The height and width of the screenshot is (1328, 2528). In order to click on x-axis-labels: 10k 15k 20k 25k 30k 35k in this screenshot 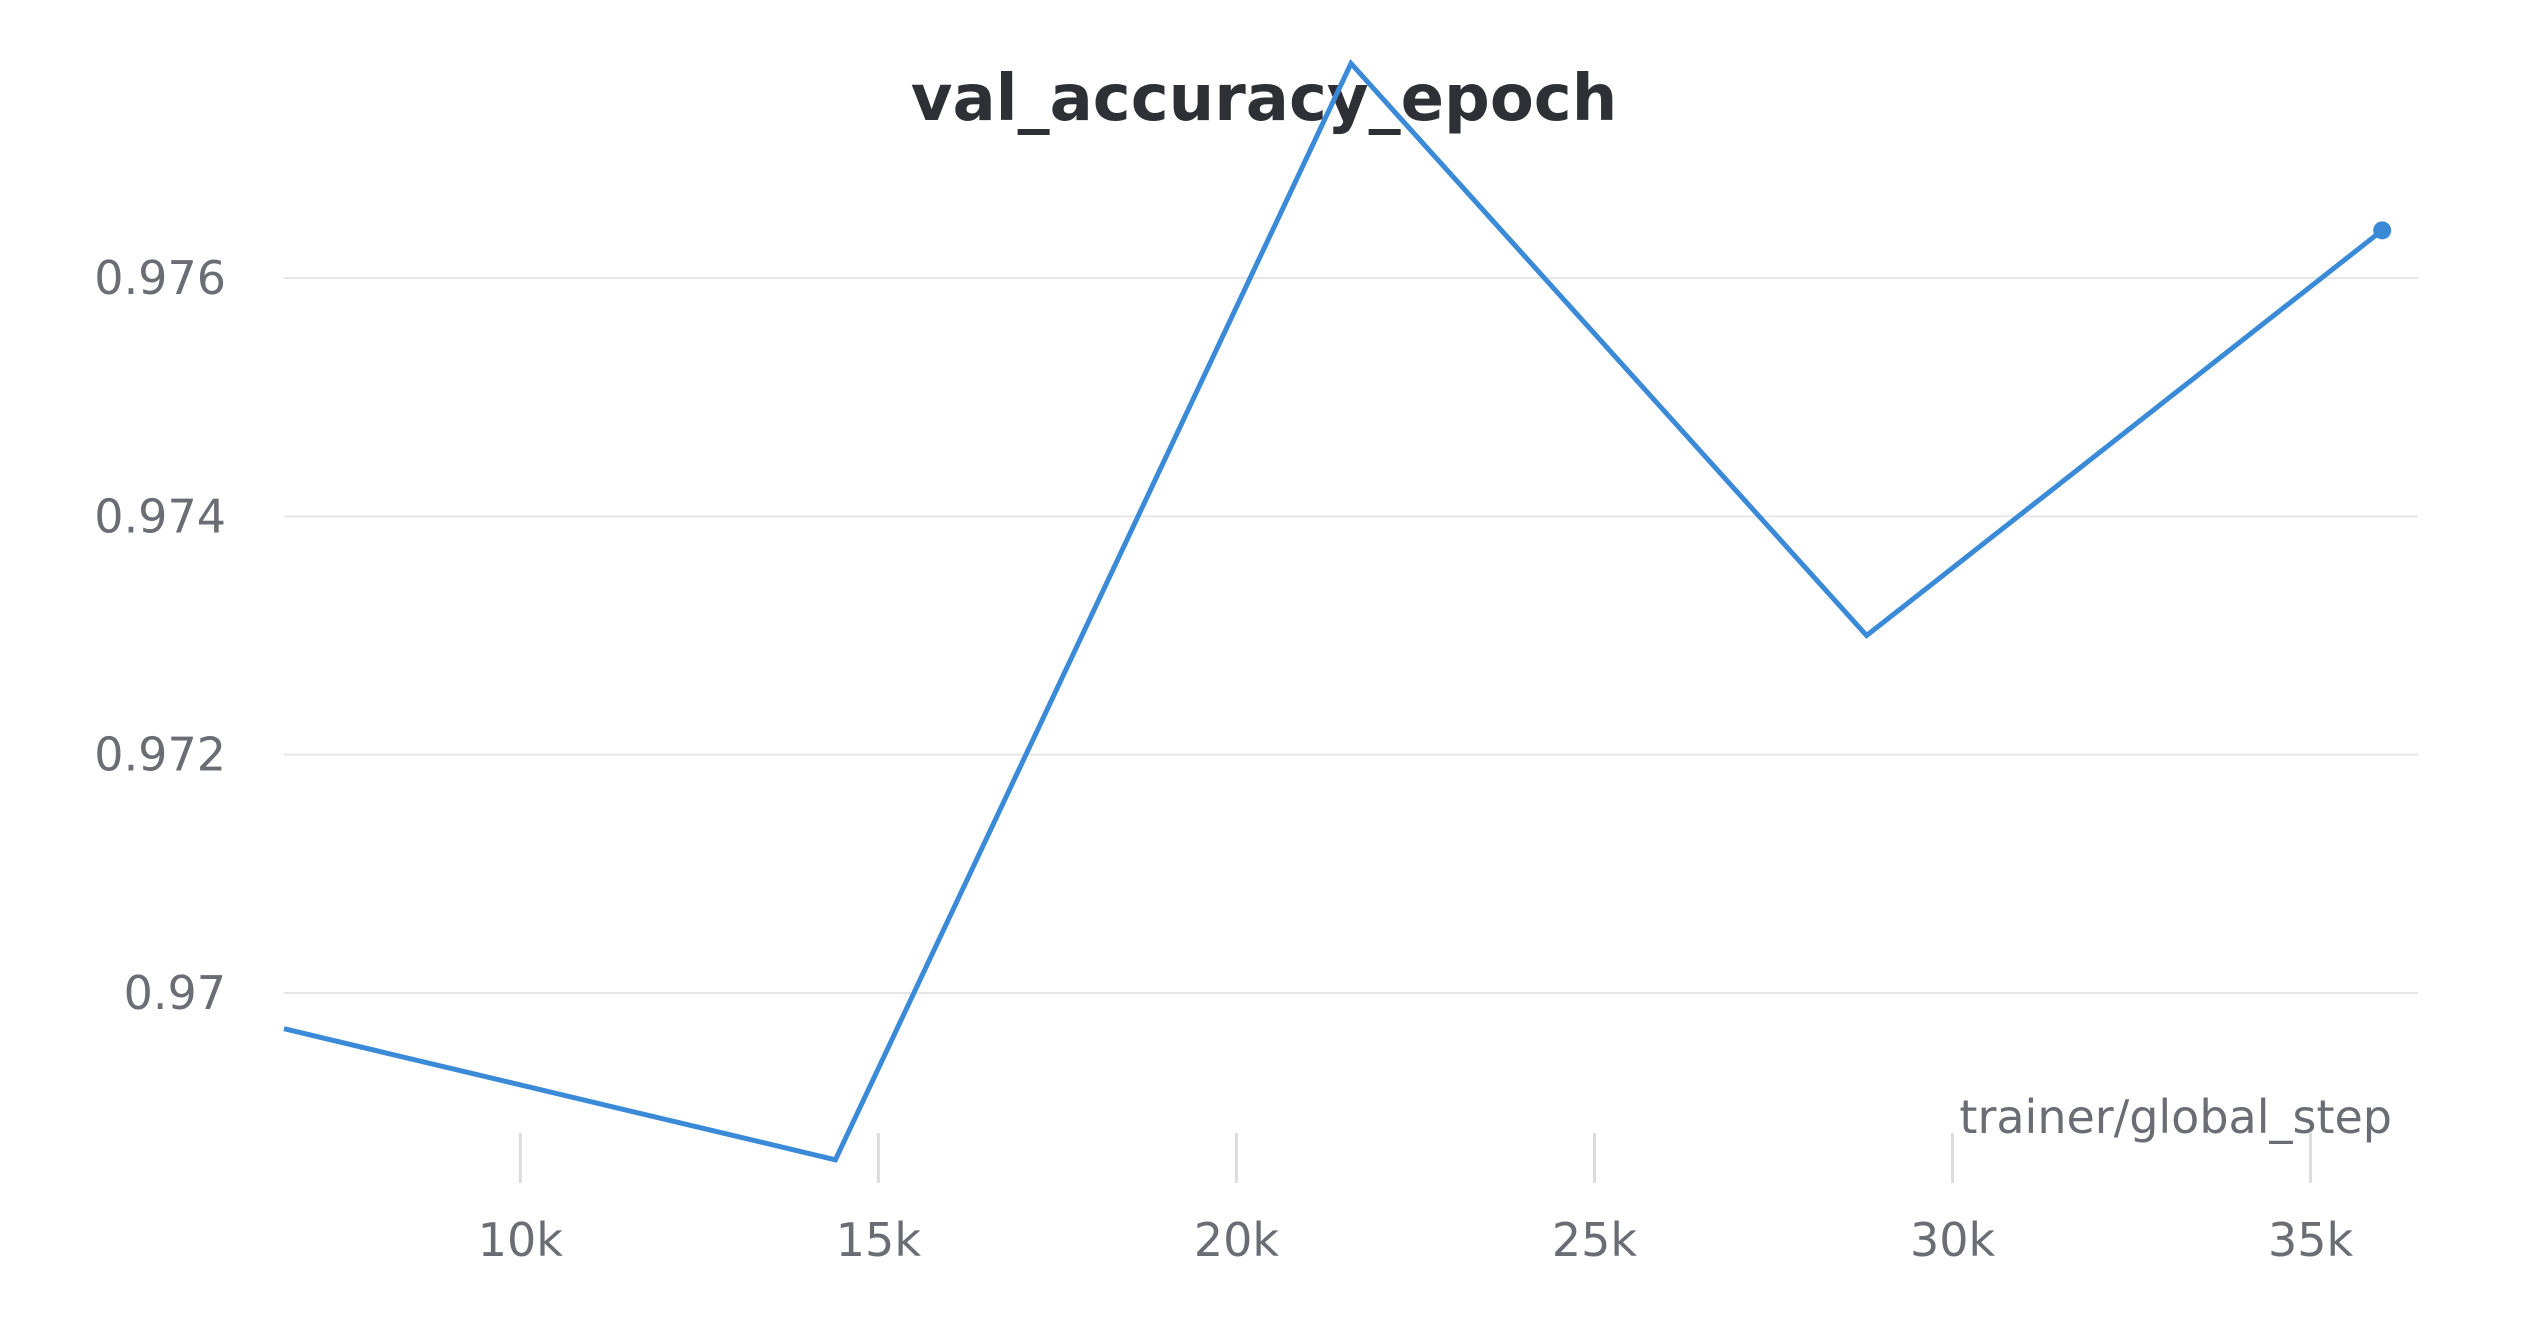, I will do `click(1416, 1240)`.